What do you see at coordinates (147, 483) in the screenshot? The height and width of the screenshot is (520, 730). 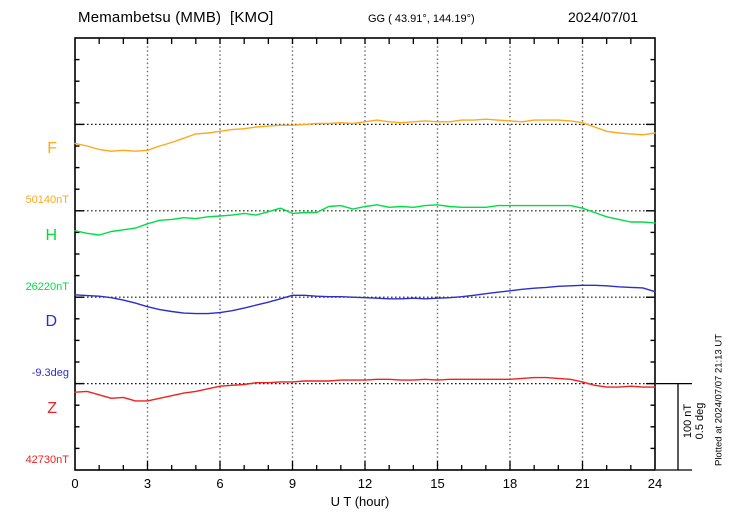 I see `x-tick-label: 3` at bounding box center [147, 483].